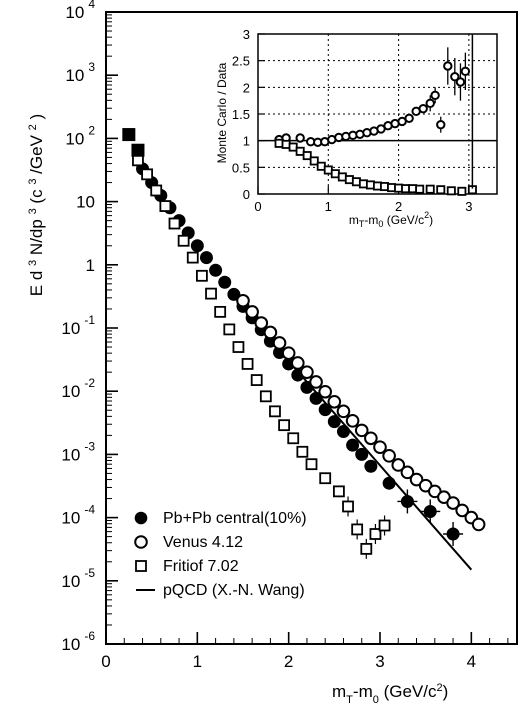 This screenshot has width=519, height=711. Describe the element at coordinates (375, 167) in the screenshot. I see `fritiof-7-02-data-inset-series` at that location.